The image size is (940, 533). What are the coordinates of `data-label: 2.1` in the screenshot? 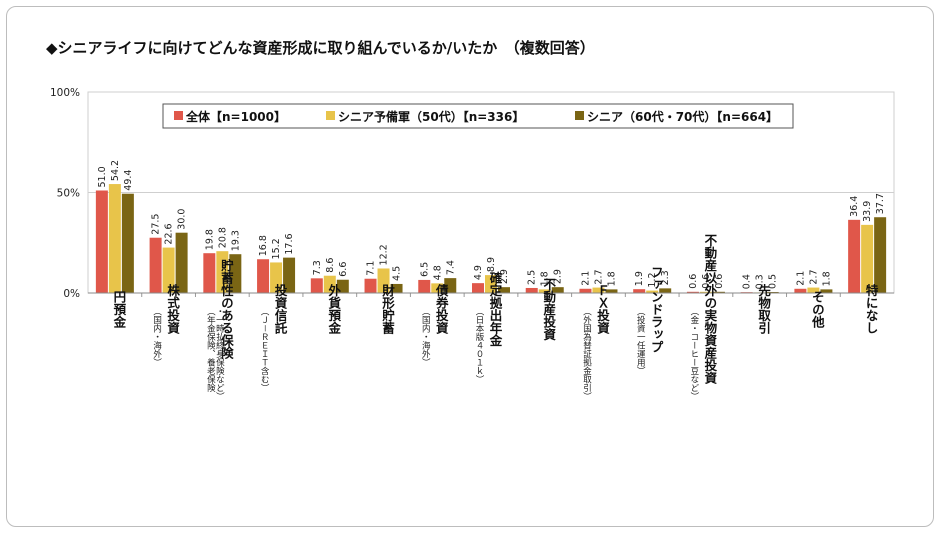 It's located at (585, 278).